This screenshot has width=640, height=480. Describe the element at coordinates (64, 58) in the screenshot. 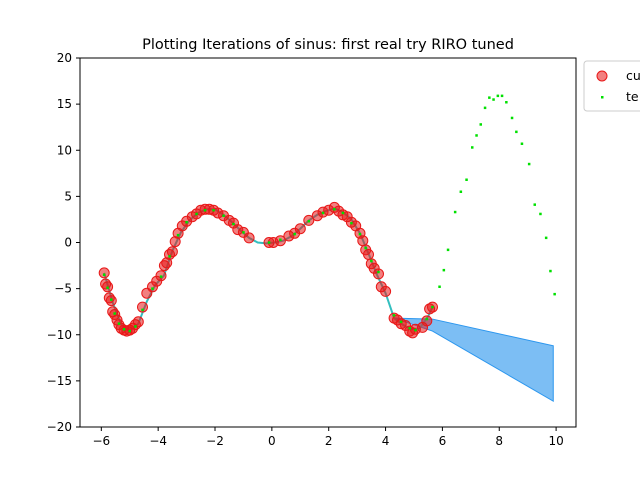

I see `y-tick-label: 20` at that location.